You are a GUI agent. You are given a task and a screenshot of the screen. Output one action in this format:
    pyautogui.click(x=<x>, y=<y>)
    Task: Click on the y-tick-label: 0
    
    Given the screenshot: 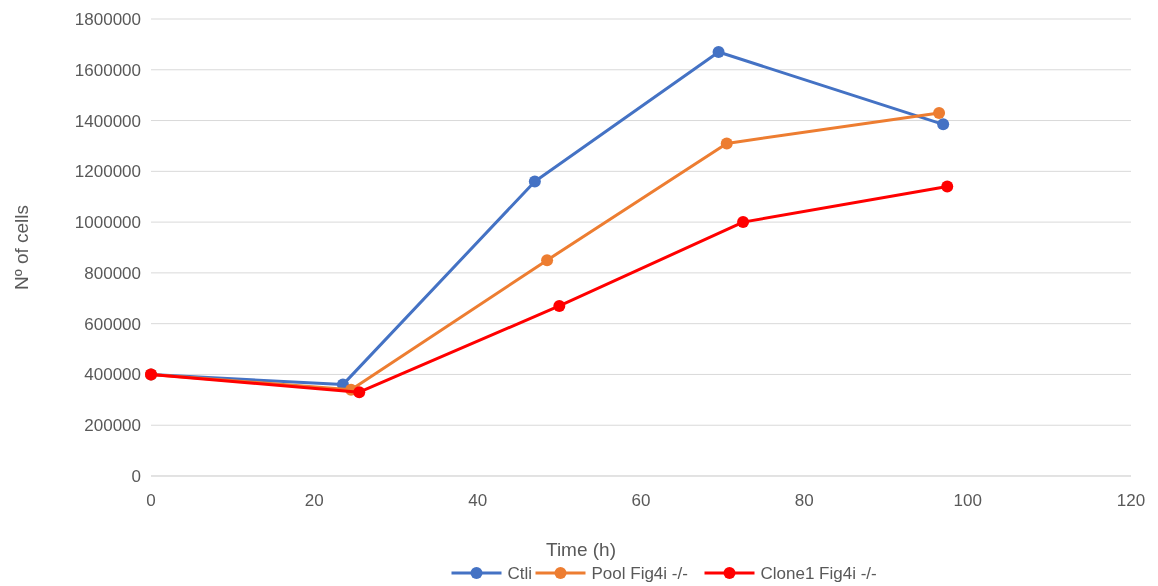 What is the action you would take?
    pyautogui.click(x=136, y=476)
    